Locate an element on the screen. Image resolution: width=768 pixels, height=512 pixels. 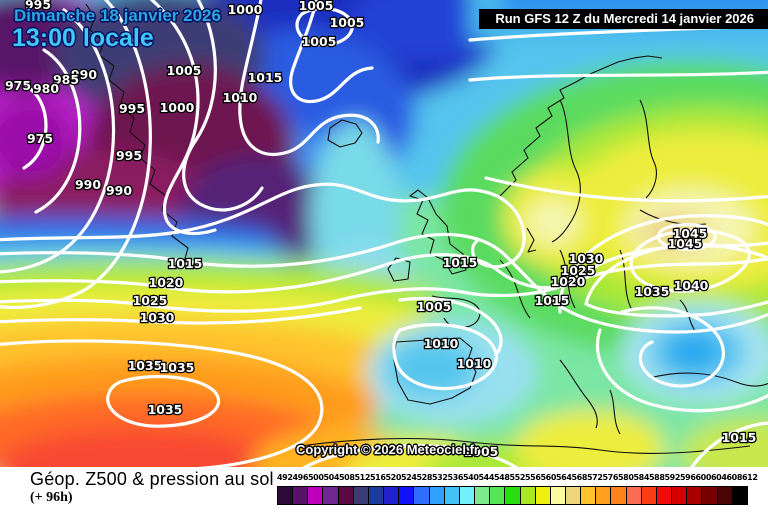
legend-value: 608 is located at coordinates (734, 477).